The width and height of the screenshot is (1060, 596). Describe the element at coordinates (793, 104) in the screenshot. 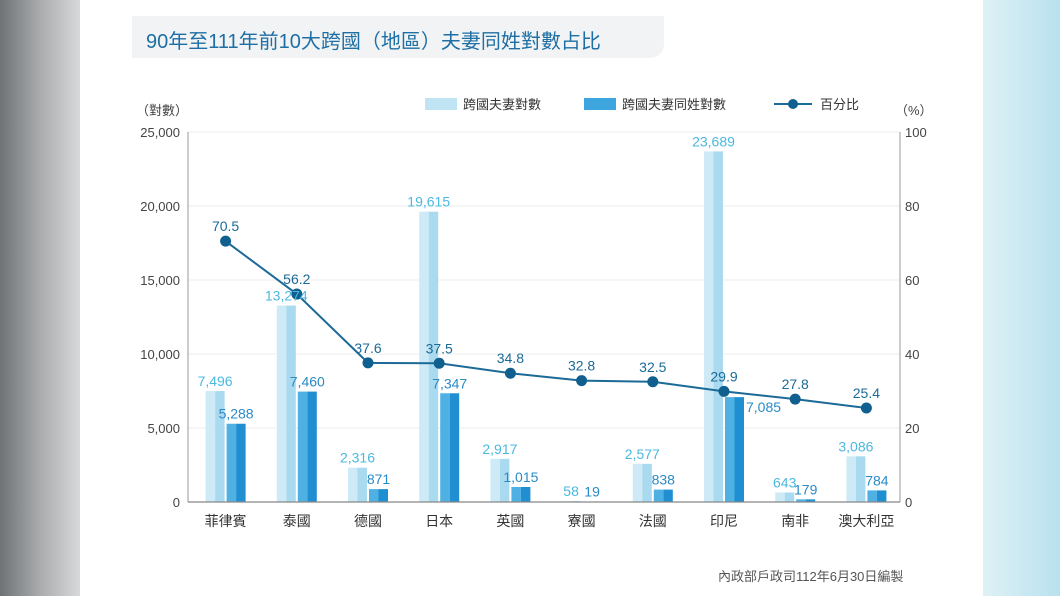

I see `legend-point-percent` at that location.